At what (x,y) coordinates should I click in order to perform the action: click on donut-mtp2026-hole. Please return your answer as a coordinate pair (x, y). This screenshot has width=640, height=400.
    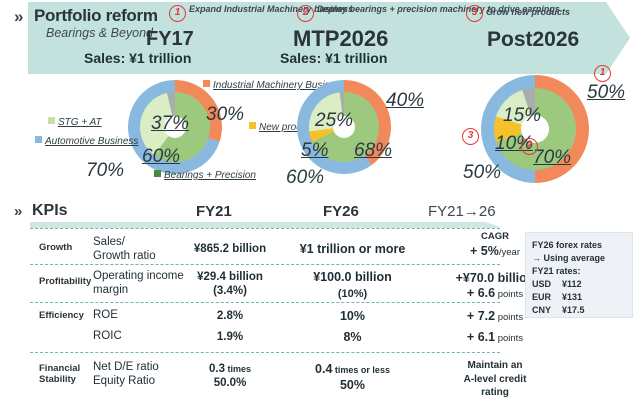
    Looking at the image, I should click on (344, 127).